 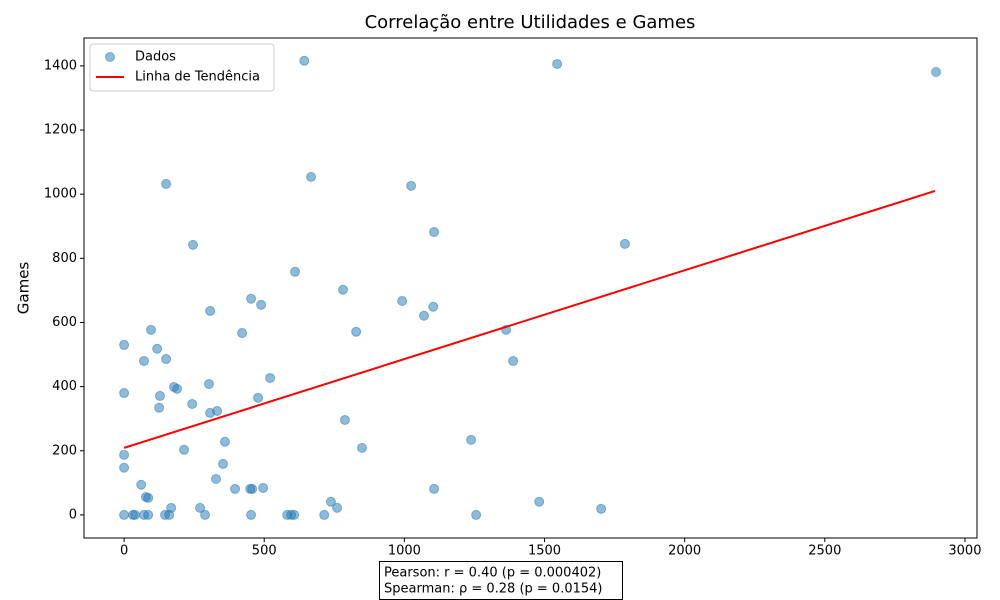 I want to click on annotation-box, so click(x=501, y=580).